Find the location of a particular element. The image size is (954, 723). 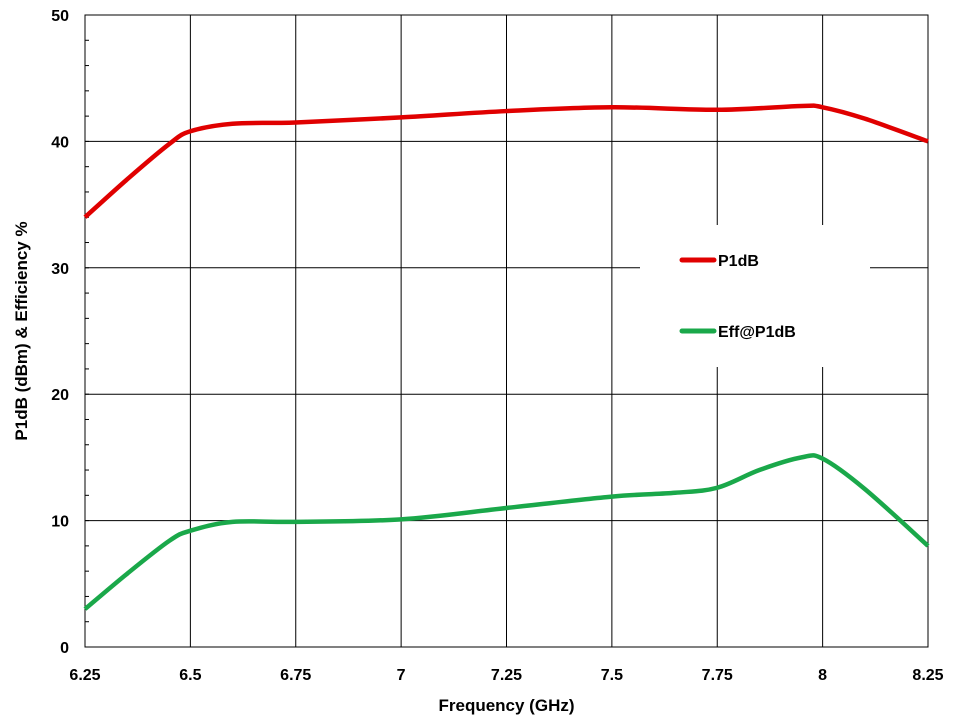

series-line-p1db is located at coordinates (506, 161).